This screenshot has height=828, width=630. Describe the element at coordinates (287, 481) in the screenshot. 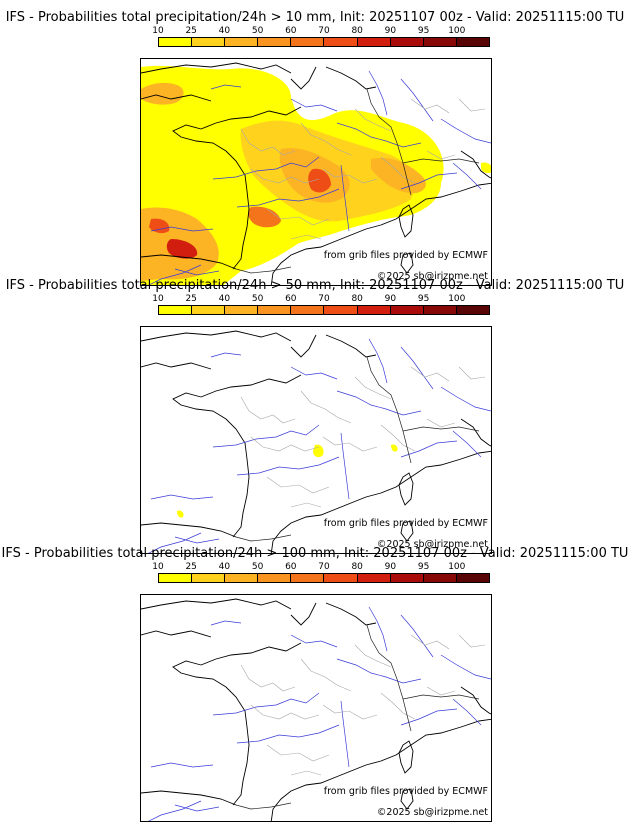

I see `probability-field` at that location.